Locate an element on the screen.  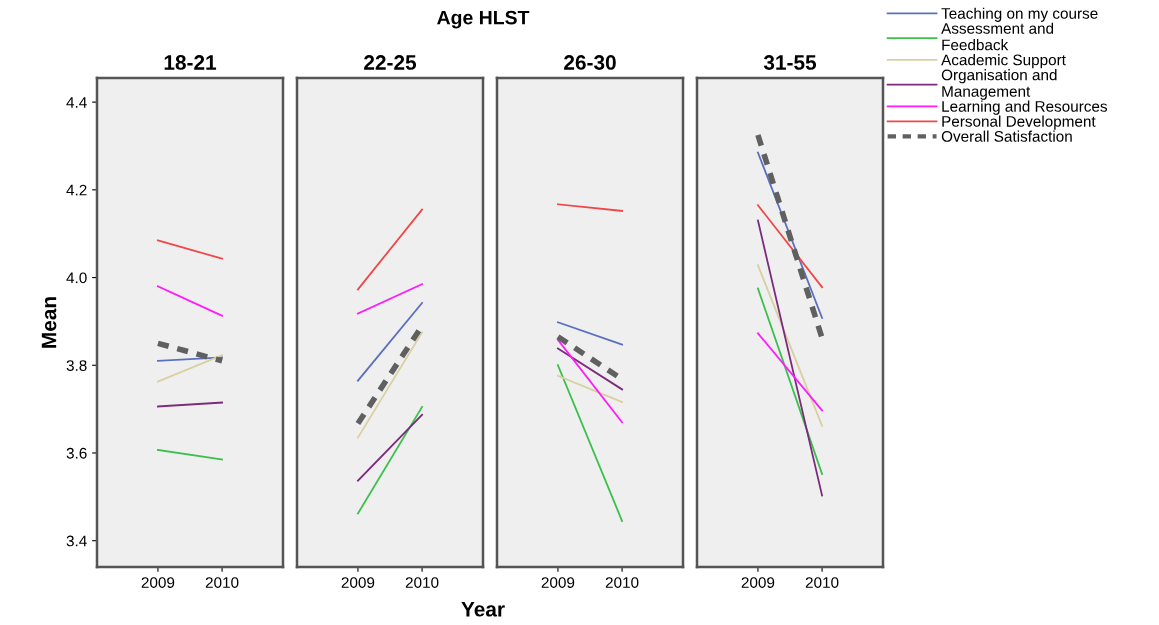
text: Age HLST is located at coordinates (483, 19).